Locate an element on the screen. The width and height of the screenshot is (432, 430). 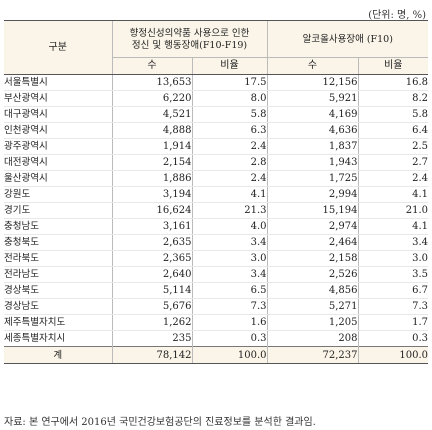
g2-ratio-cell: 2.4 is located at coordinates (393, 178).